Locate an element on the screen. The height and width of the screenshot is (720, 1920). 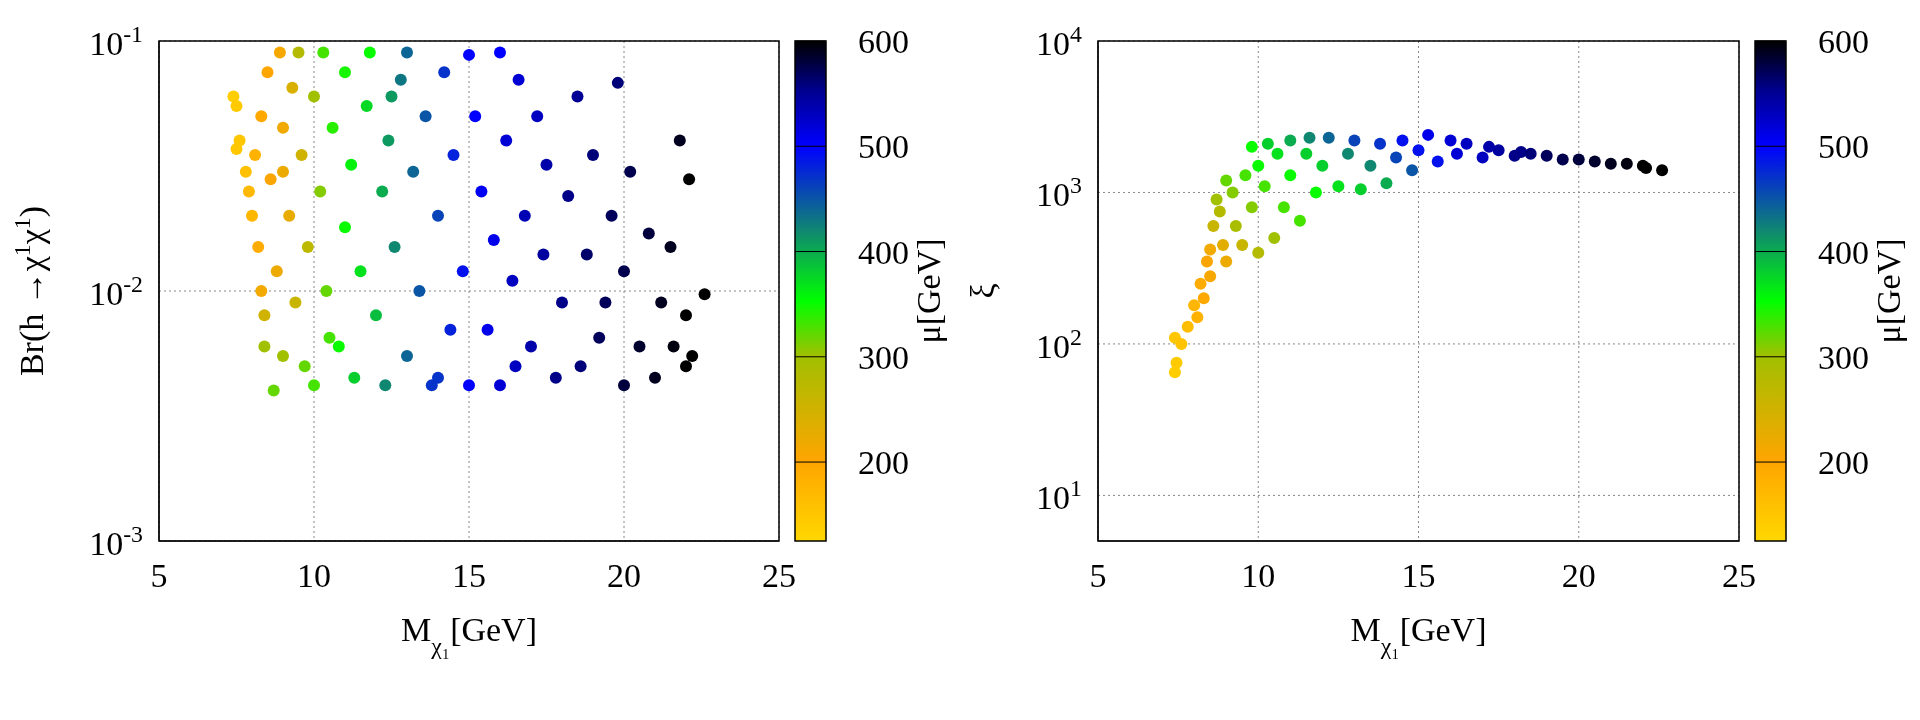
y-tick-label: 10$^{-3}$ is located at coordinates (116, 541).